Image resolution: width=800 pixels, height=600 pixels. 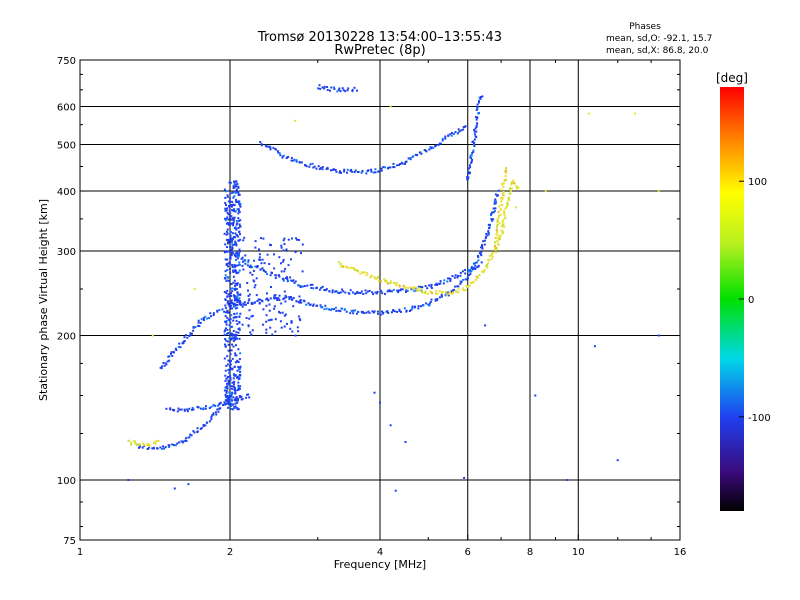 What do you see at coordinates (66, 192) in the screenshot?
I see `y-tick-label: 400` at bounding box center [66, 192].